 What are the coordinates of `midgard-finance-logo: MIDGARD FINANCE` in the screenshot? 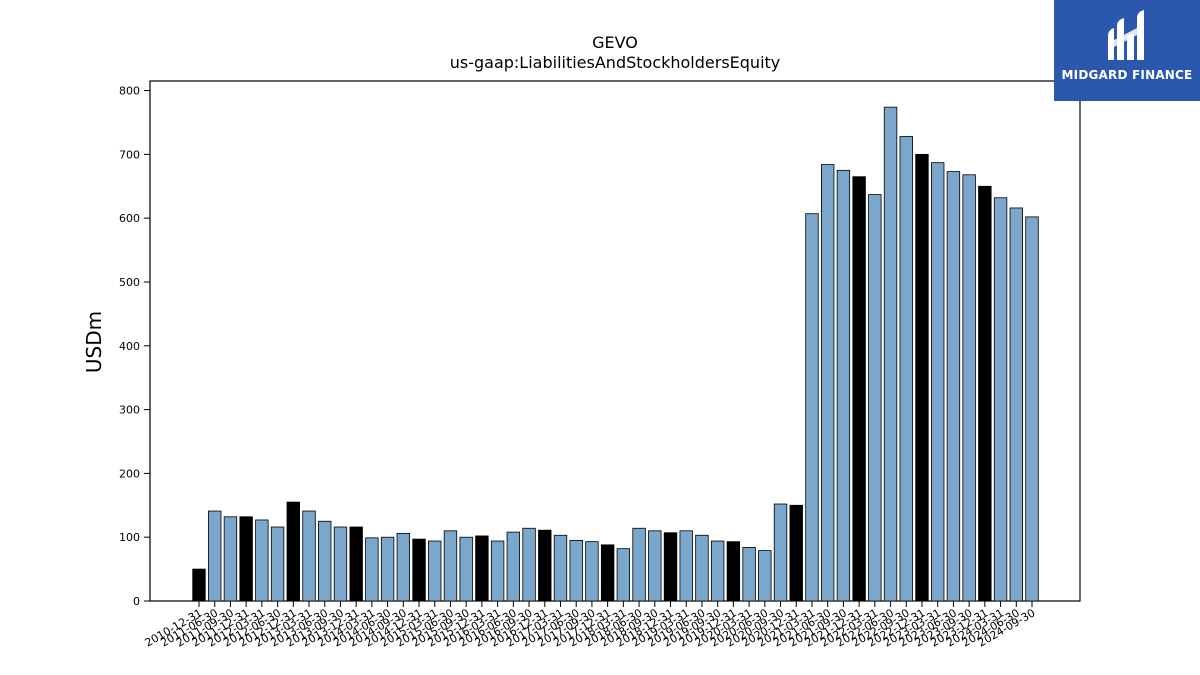 It's located at (1127, 50).